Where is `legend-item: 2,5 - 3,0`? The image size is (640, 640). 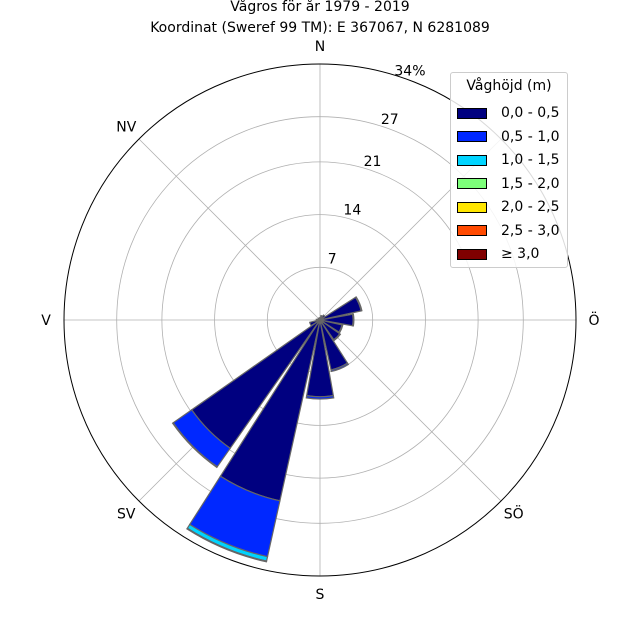 legend-item: 2,5 - 3,0 is located at coordinates (508, 231).